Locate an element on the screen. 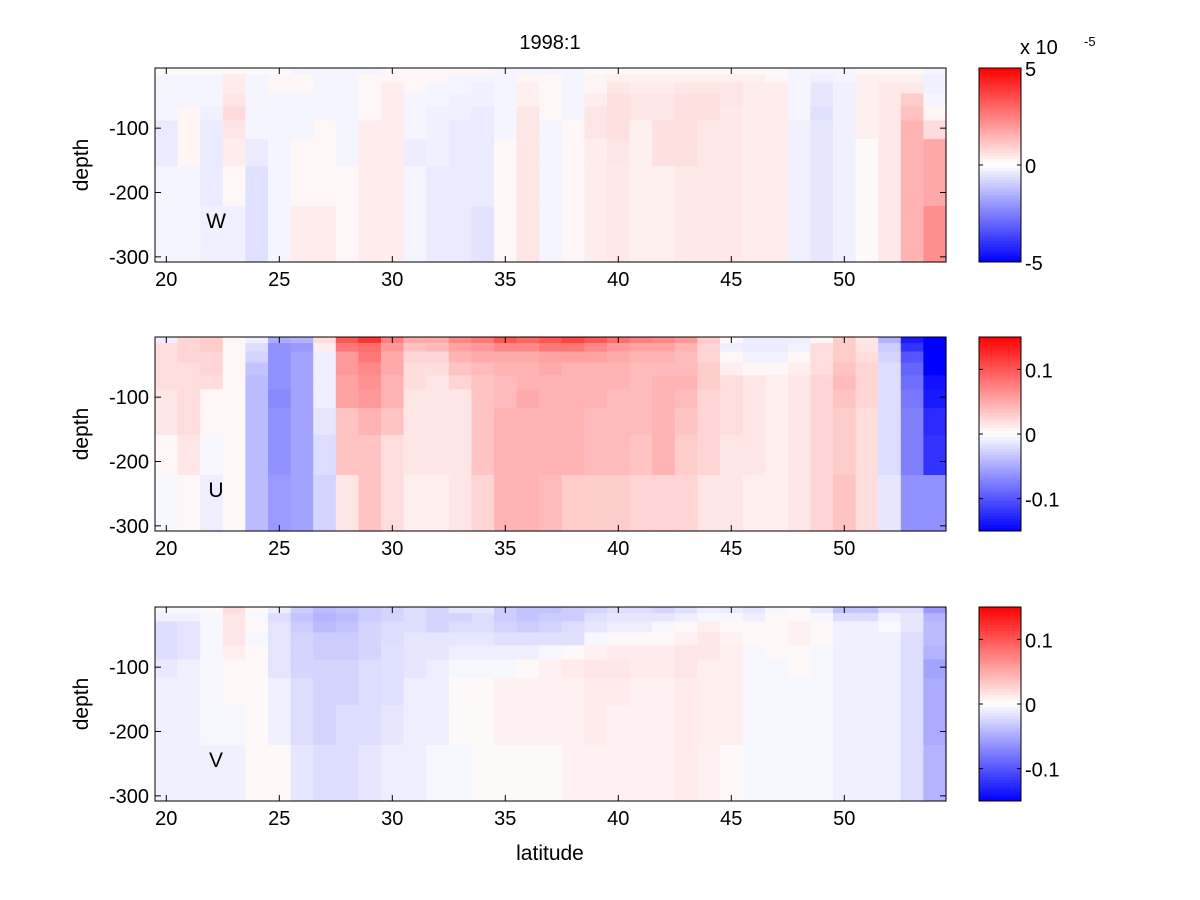 The image size is (1200, 900). x-tick-label: 40 is located at coordinates (618, 819).